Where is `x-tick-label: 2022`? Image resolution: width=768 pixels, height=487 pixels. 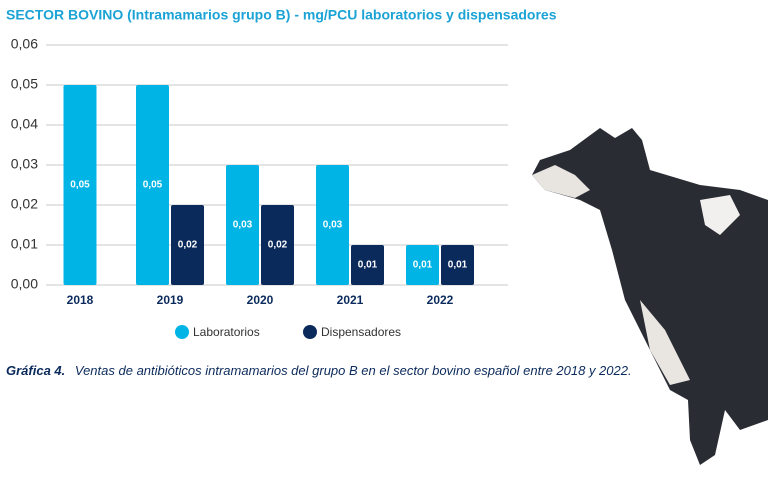 x-tick-label: 2022 is located at coordinates (440, 300).